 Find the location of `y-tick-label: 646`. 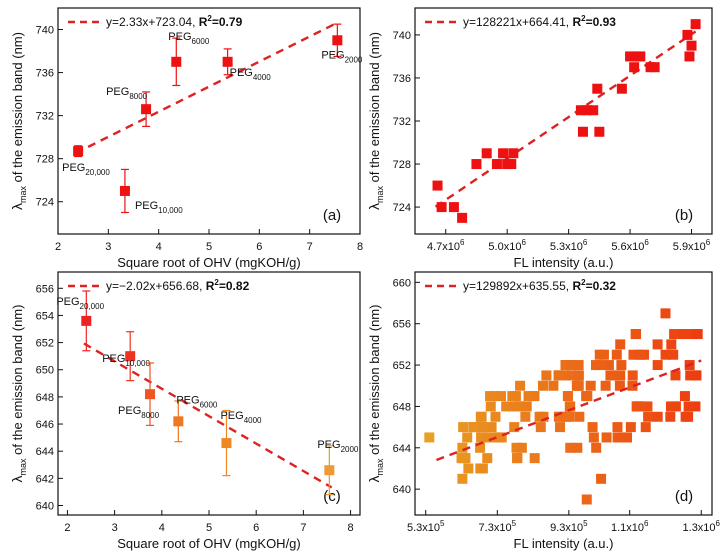

y-tick-label: 646 is located at coordinates (45, 425).